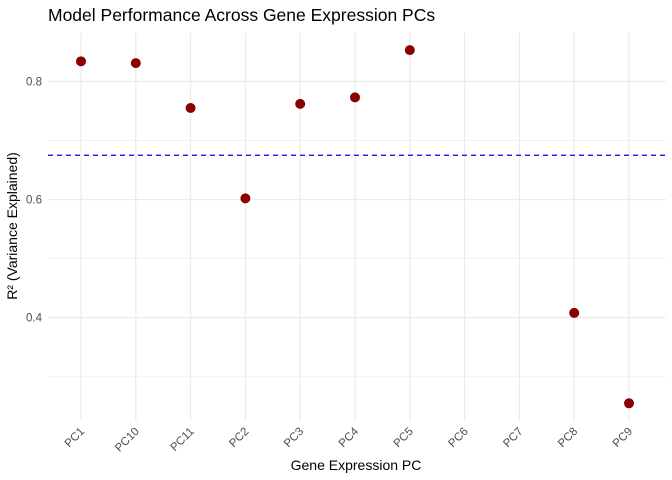 Image resolution: width=672 pixels, height=480 pixels. Describe the element at coordinates (356, 465) in the screenshot. I see `x-axis-title: Gene Expression PC` at that location.